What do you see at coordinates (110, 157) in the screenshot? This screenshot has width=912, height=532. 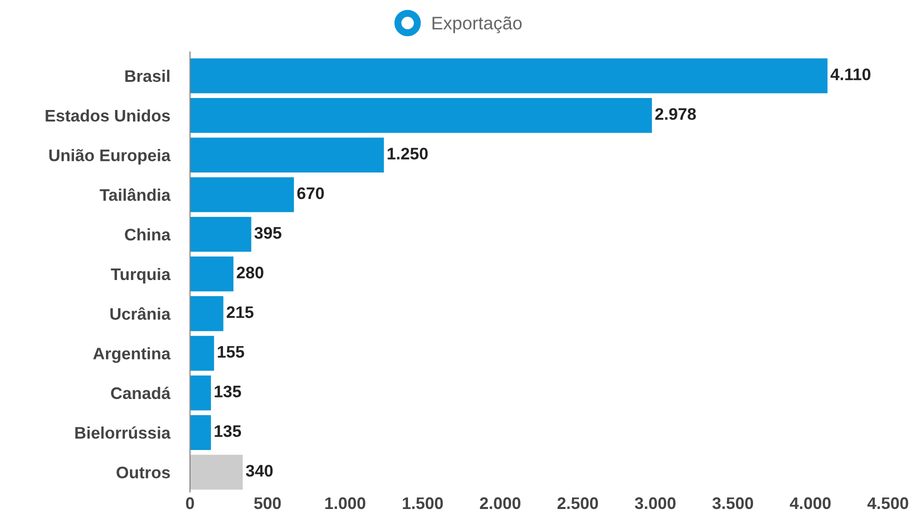 I see `y-tick-label: União Europeia` at bounding box center [110, 157].